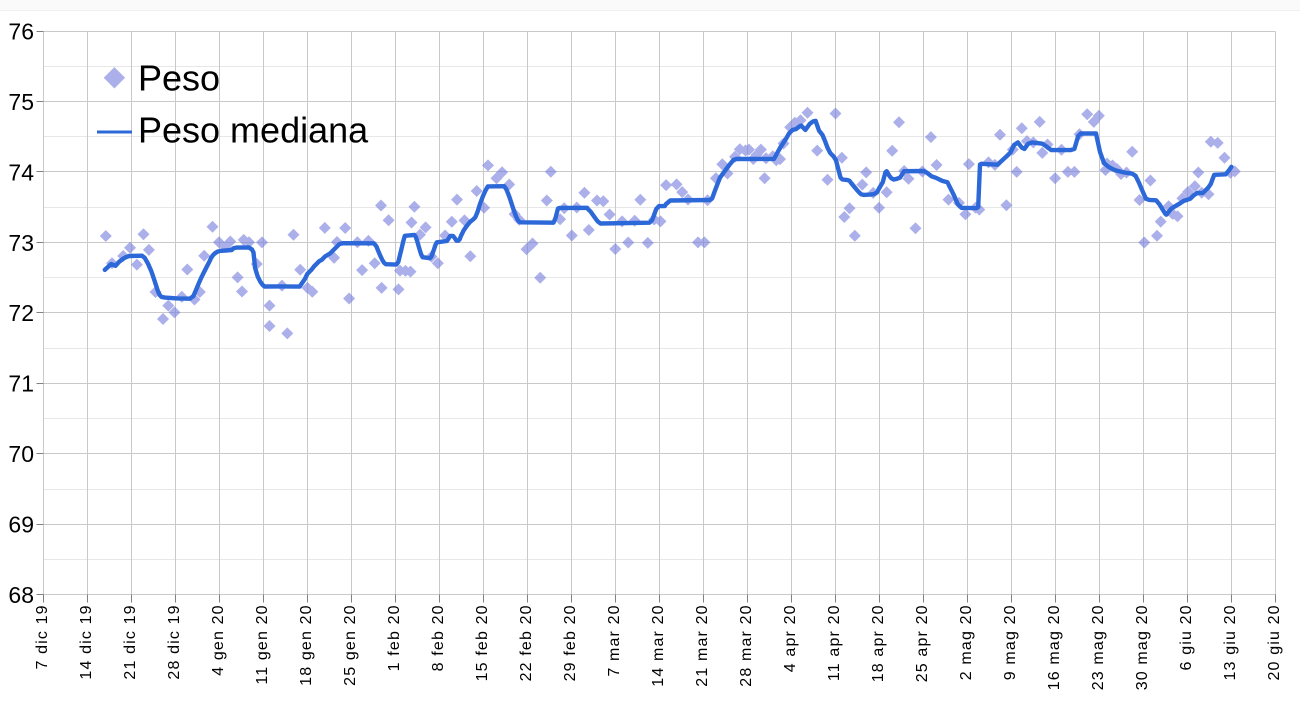 This screenshot has height=702, width=1300. I want to click on svg-text: 18 apr 20, so click(878, 643).